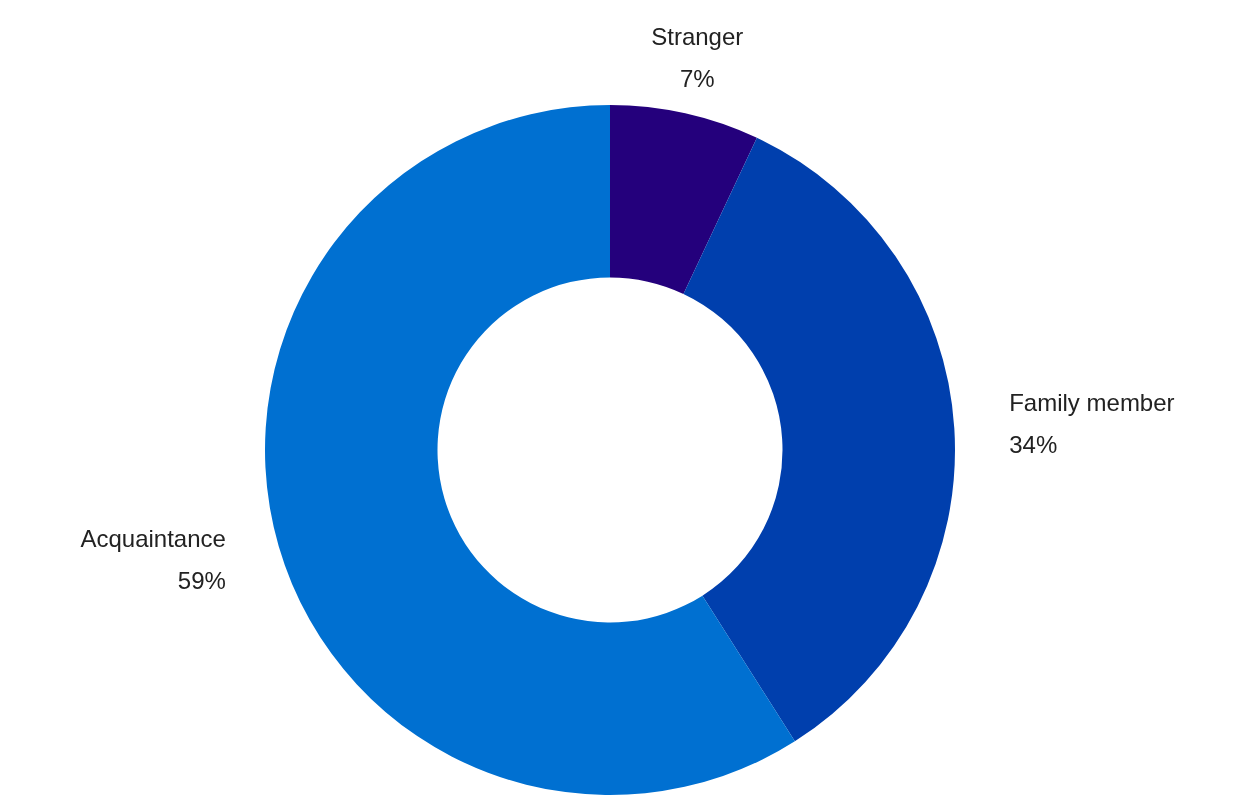  Describe the element at coordinates (1033, 444) in the screenshot. I see `data-label: 34%` at that location.